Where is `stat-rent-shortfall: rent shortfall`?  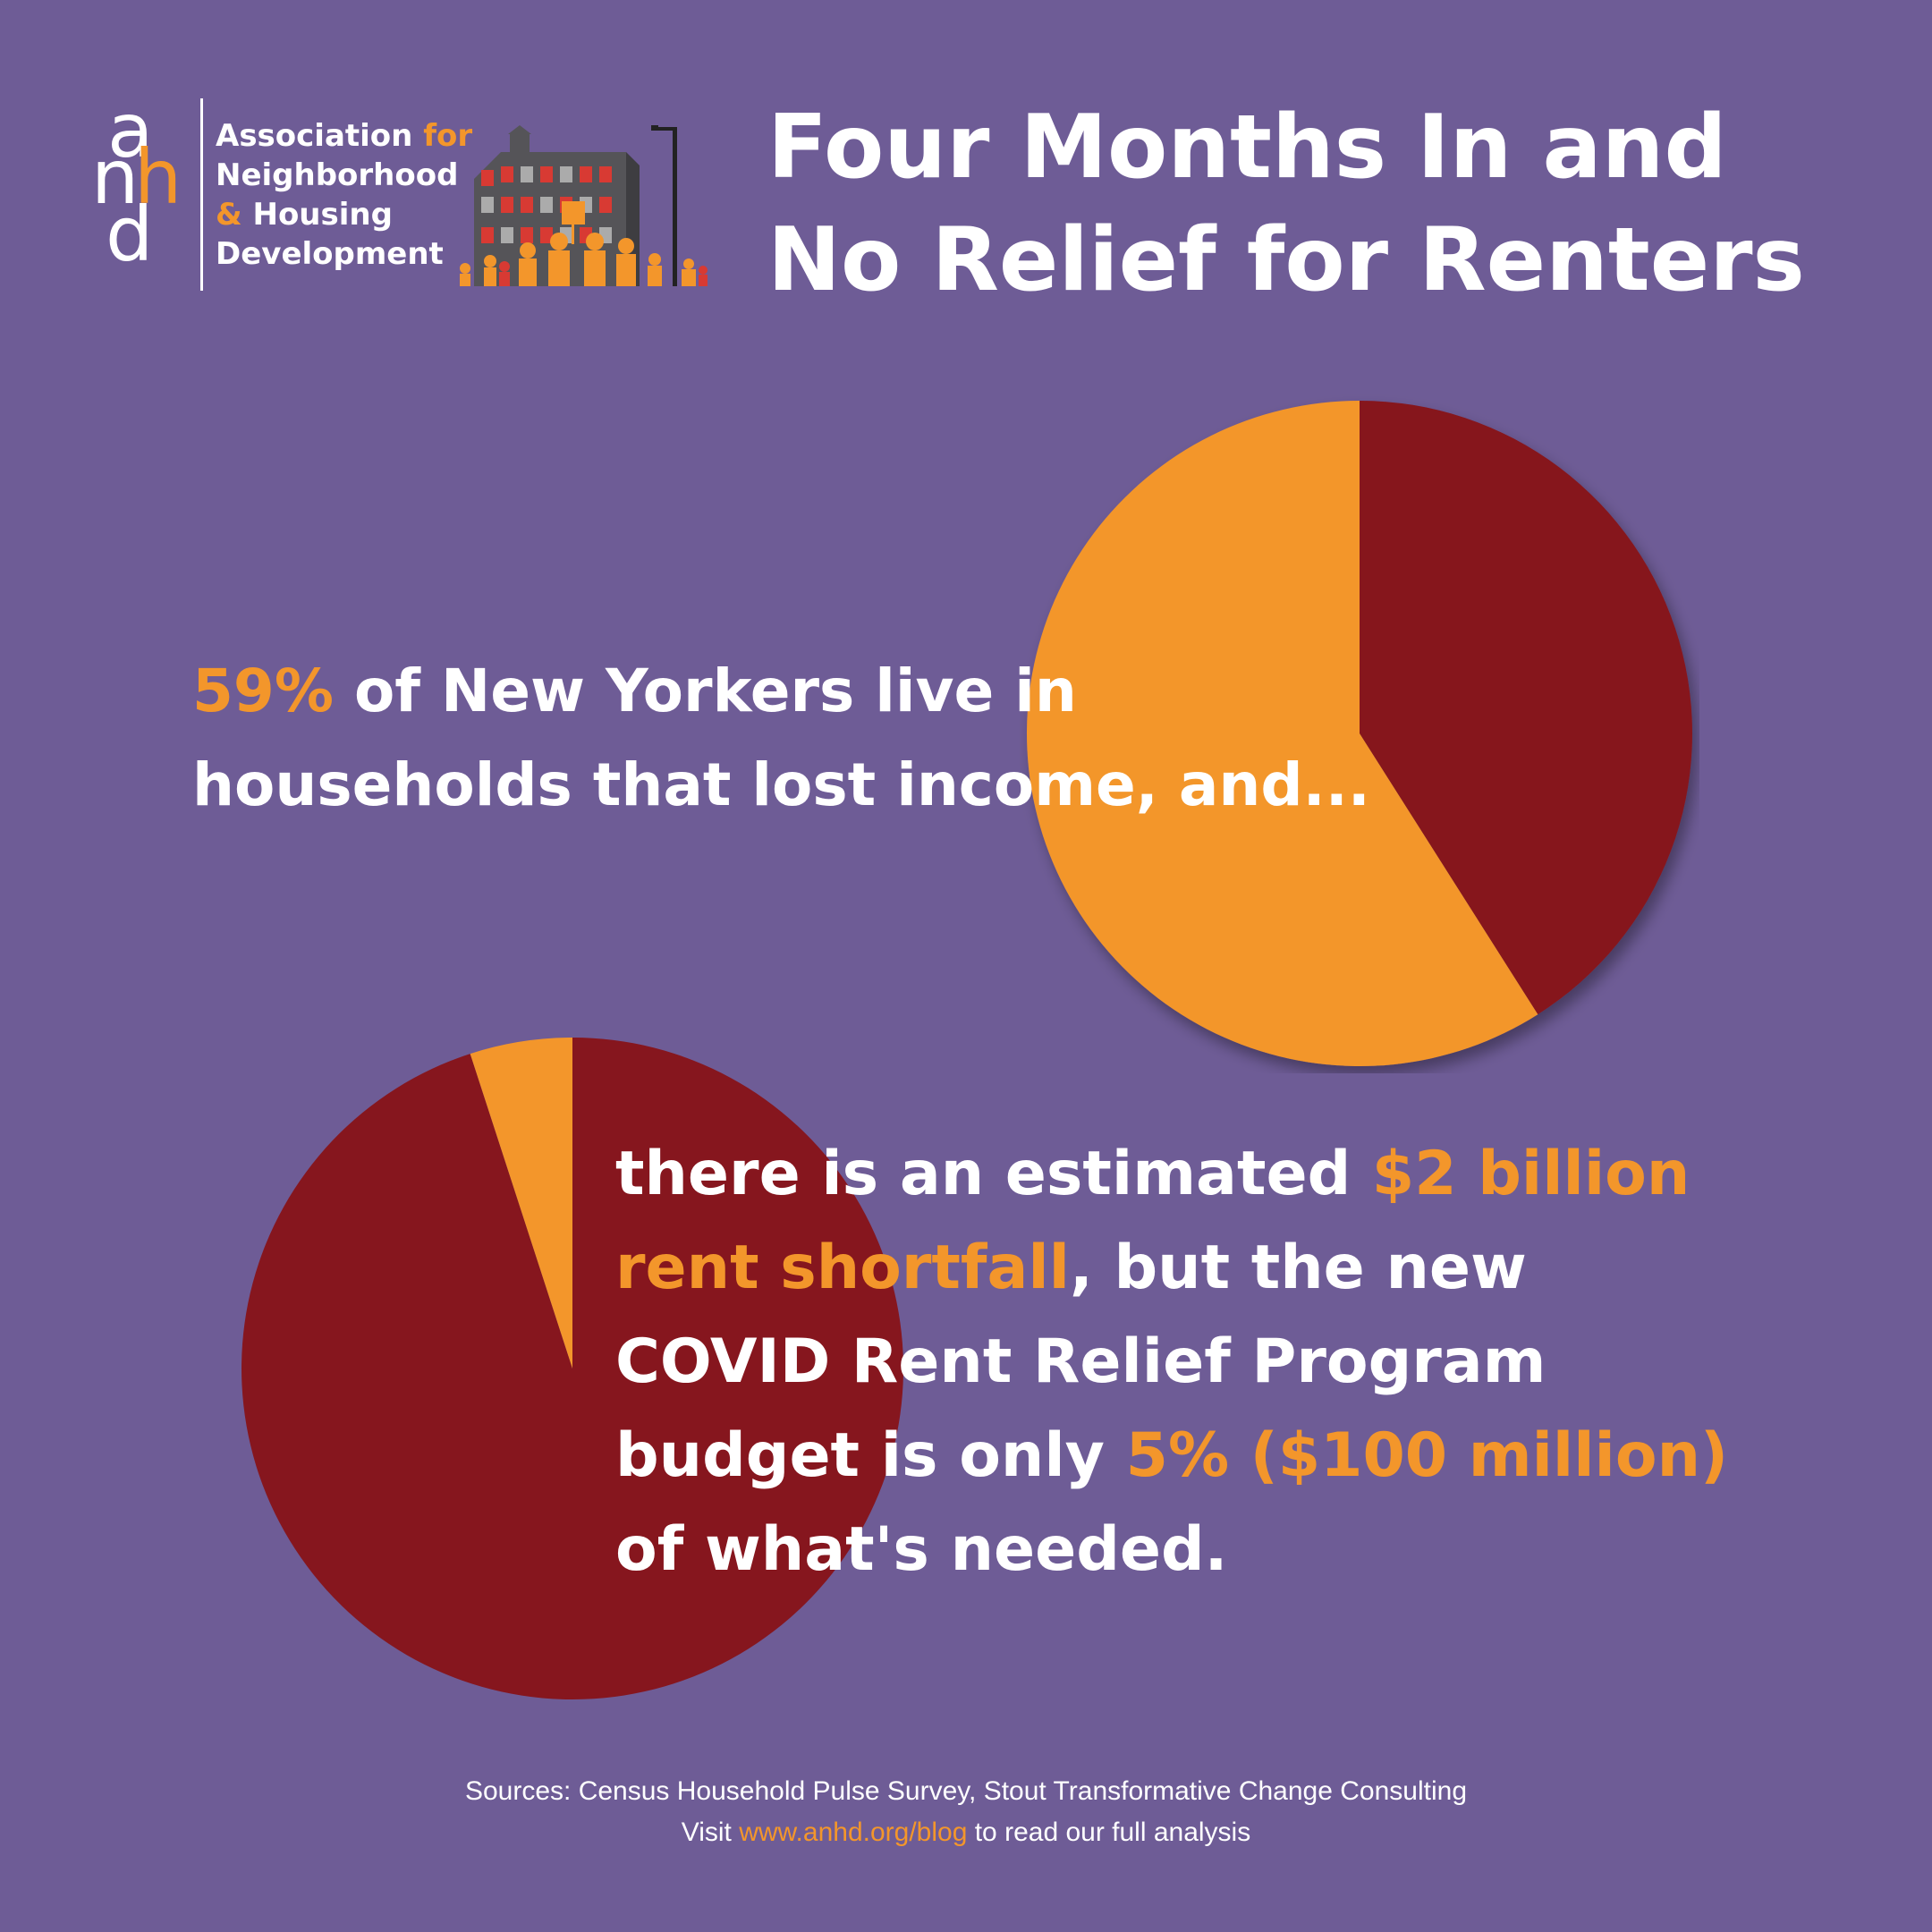
stat-rent-shortfall: rent shortfall is located at coordinates (842, 1268).